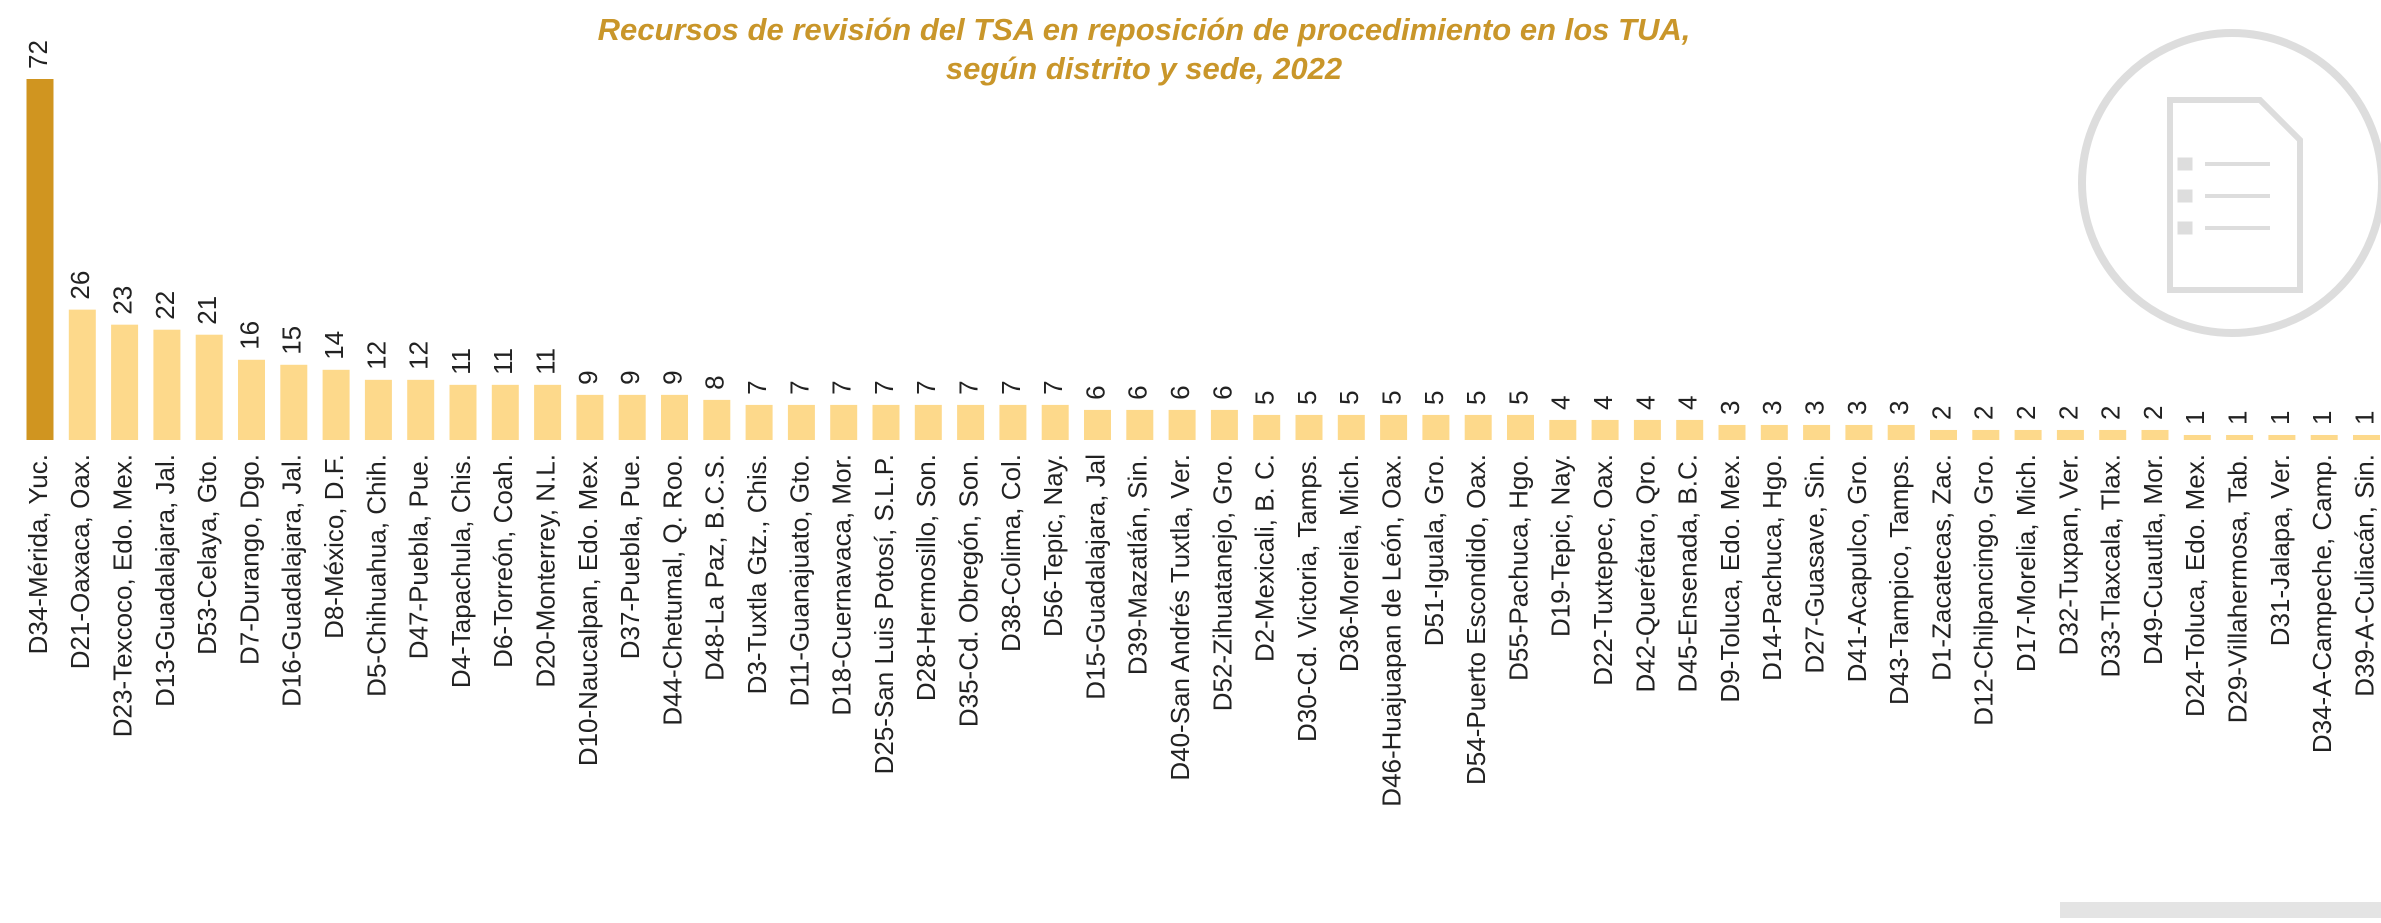 The height and width of the screenshot is (923, 2381). I want to click on x-tick-label: D52-Zihuatanejo, Gro., so click(1222, 582).